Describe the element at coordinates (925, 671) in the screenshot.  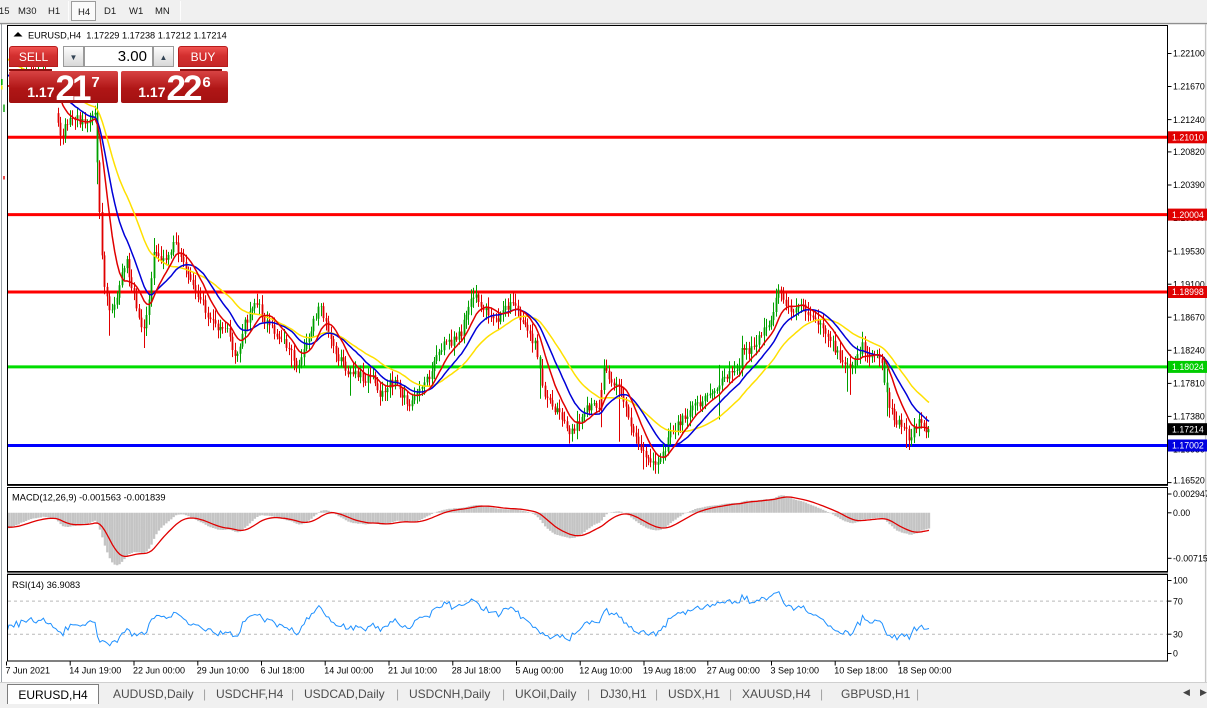
I see `svg-text: 18 Sep 00:00` at that location.